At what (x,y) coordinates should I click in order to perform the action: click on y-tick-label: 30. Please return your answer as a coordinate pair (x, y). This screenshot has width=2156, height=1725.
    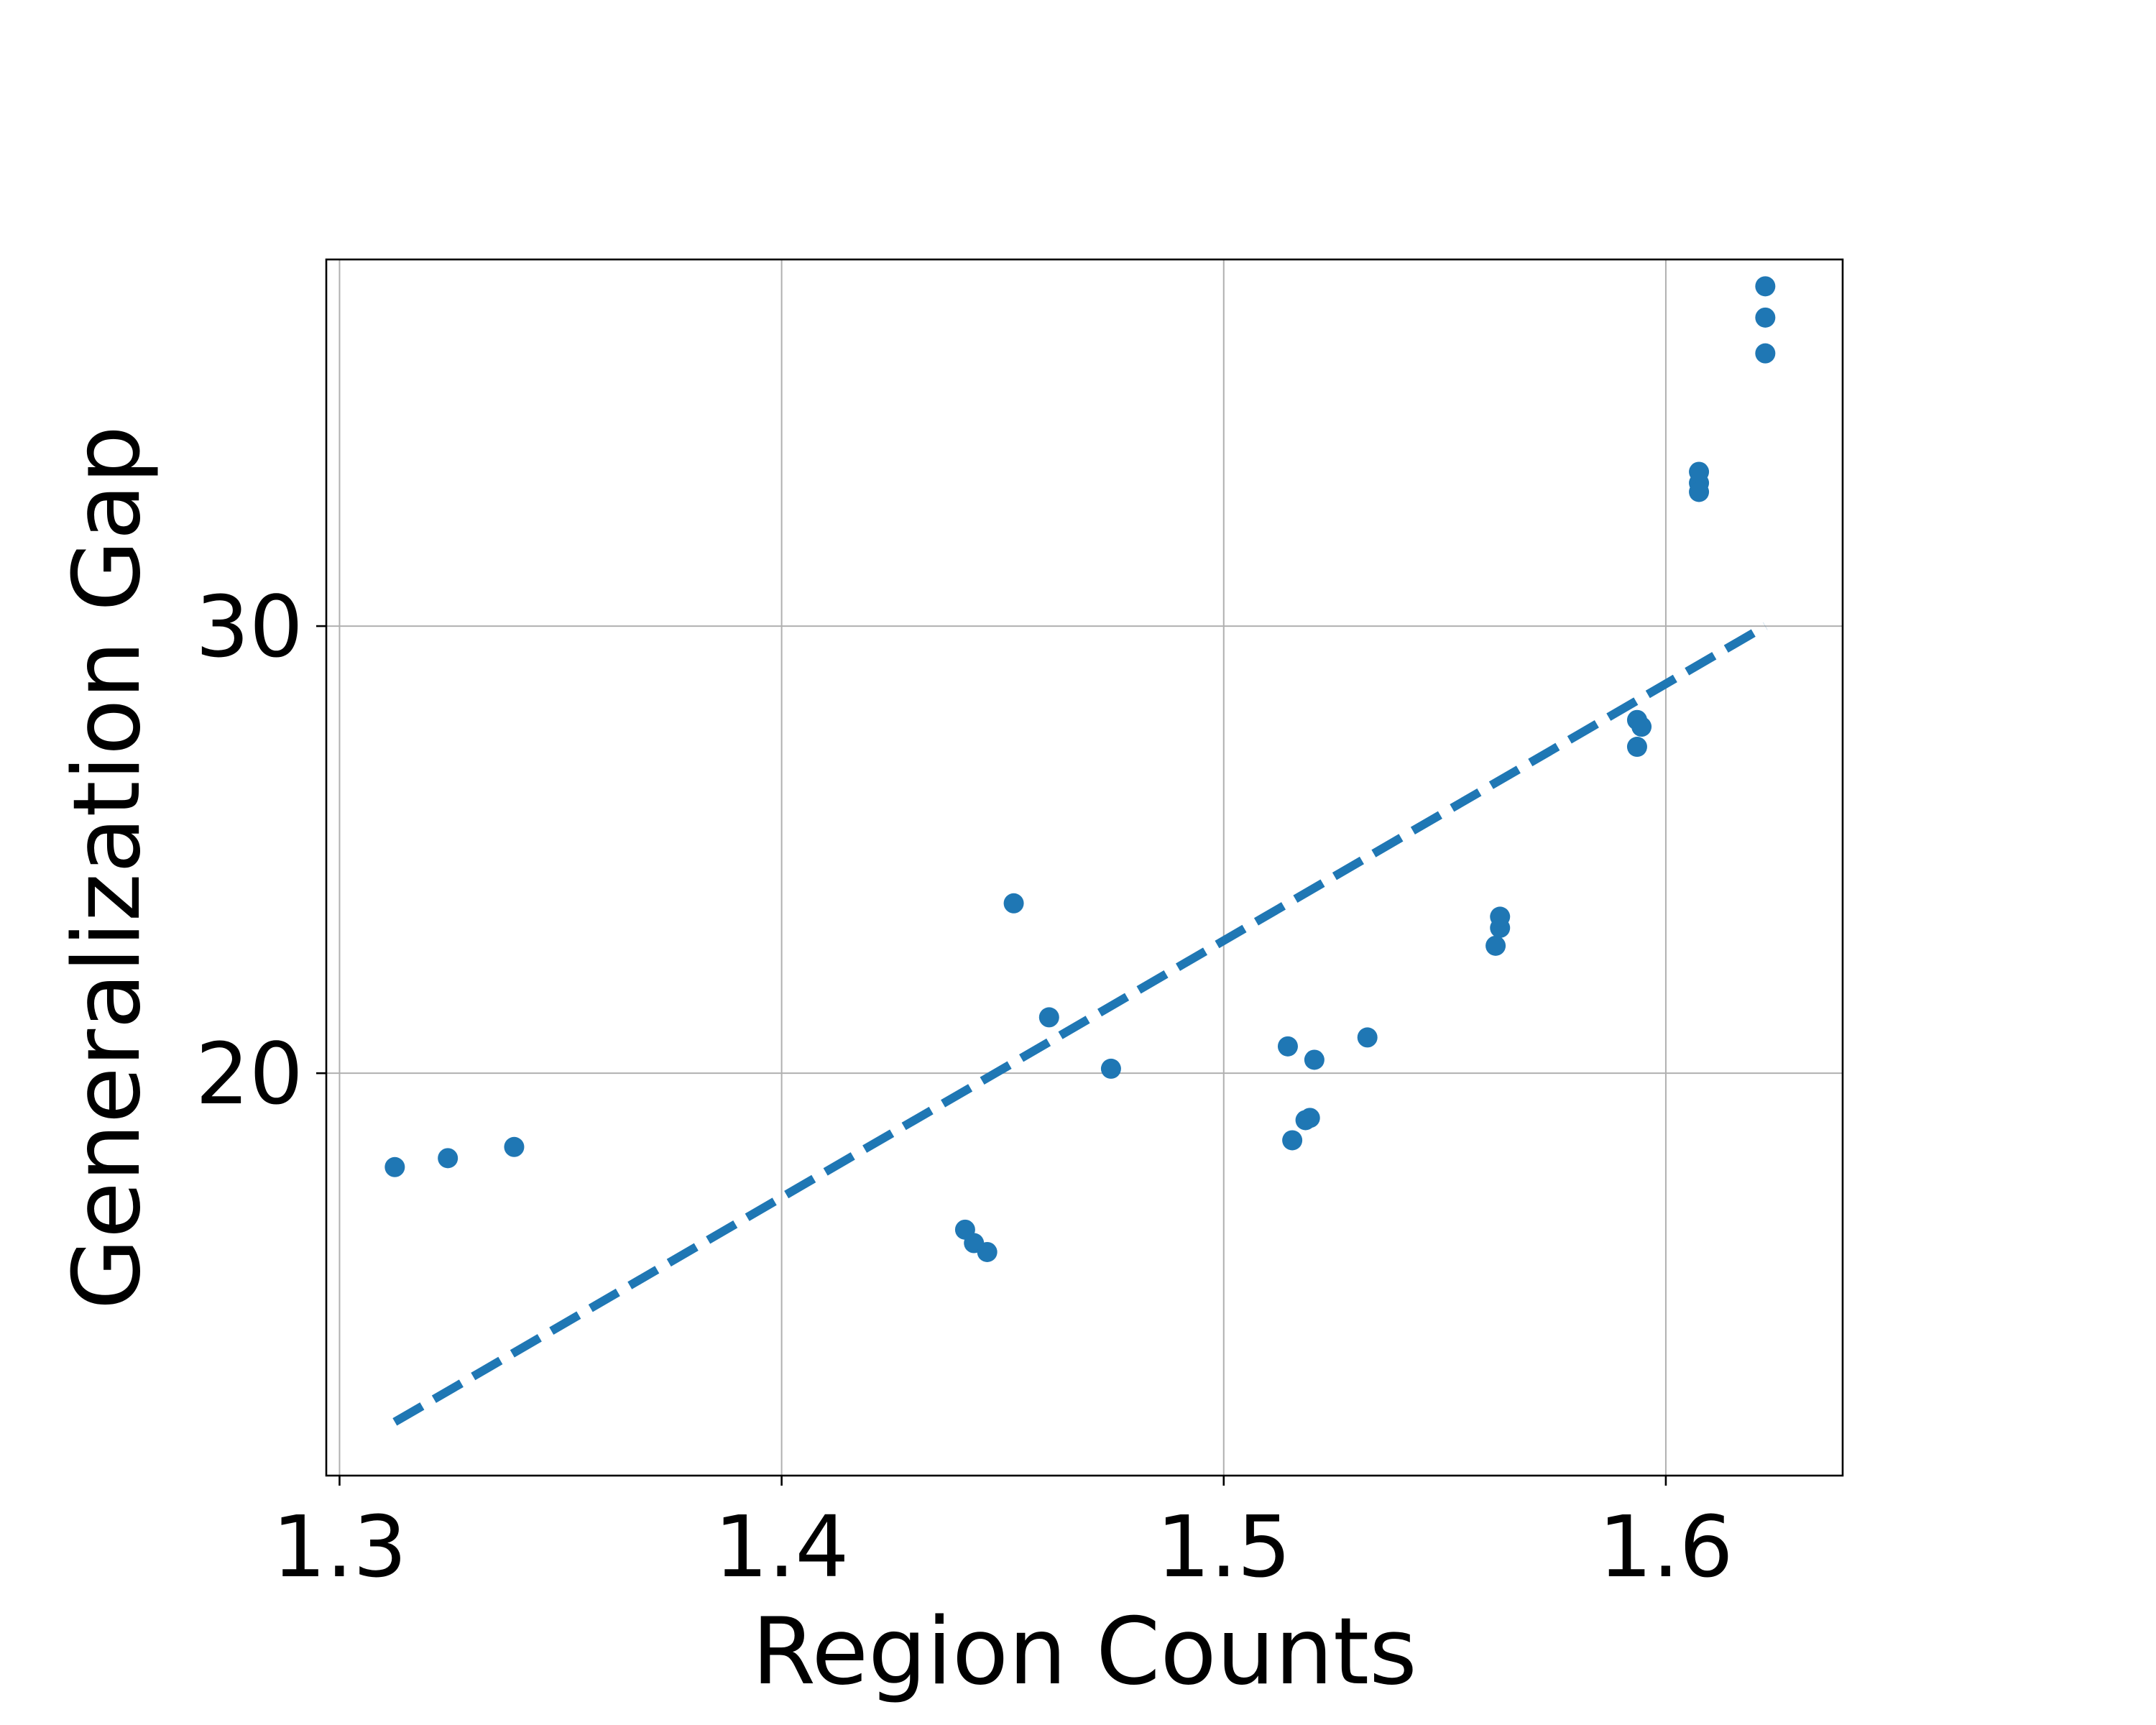
    Looking at the image, I should click on (249, 626).